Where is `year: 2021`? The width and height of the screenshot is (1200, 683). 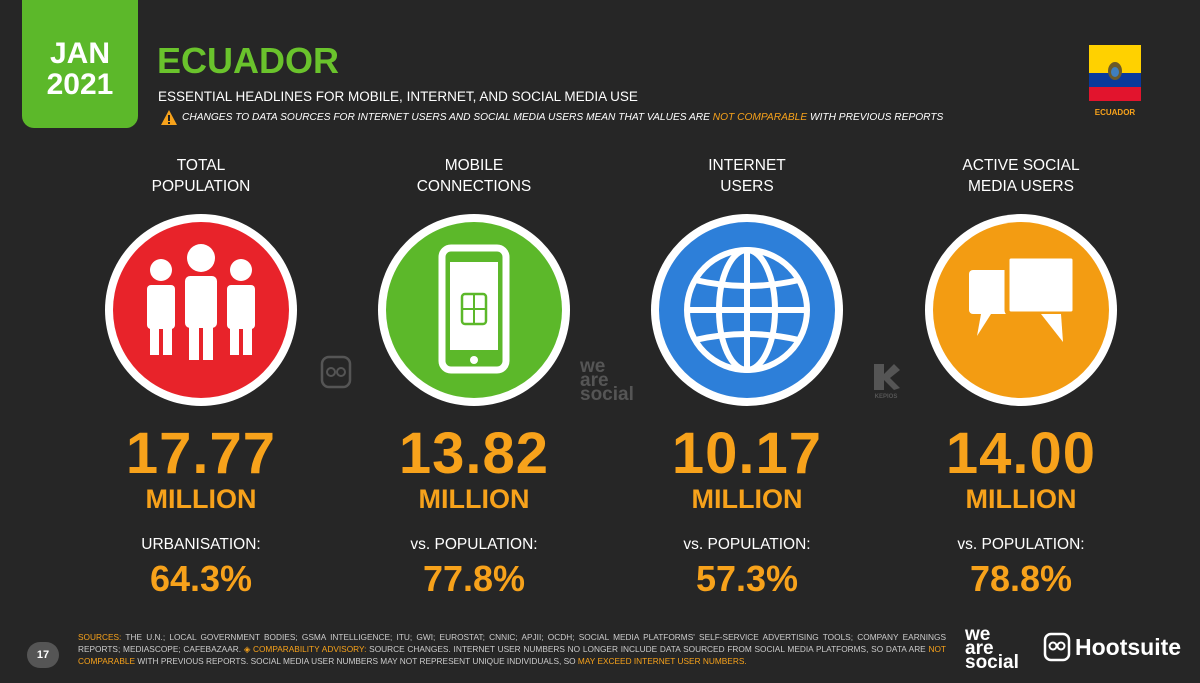 year: 2021 is located at coordinates (80, 84).